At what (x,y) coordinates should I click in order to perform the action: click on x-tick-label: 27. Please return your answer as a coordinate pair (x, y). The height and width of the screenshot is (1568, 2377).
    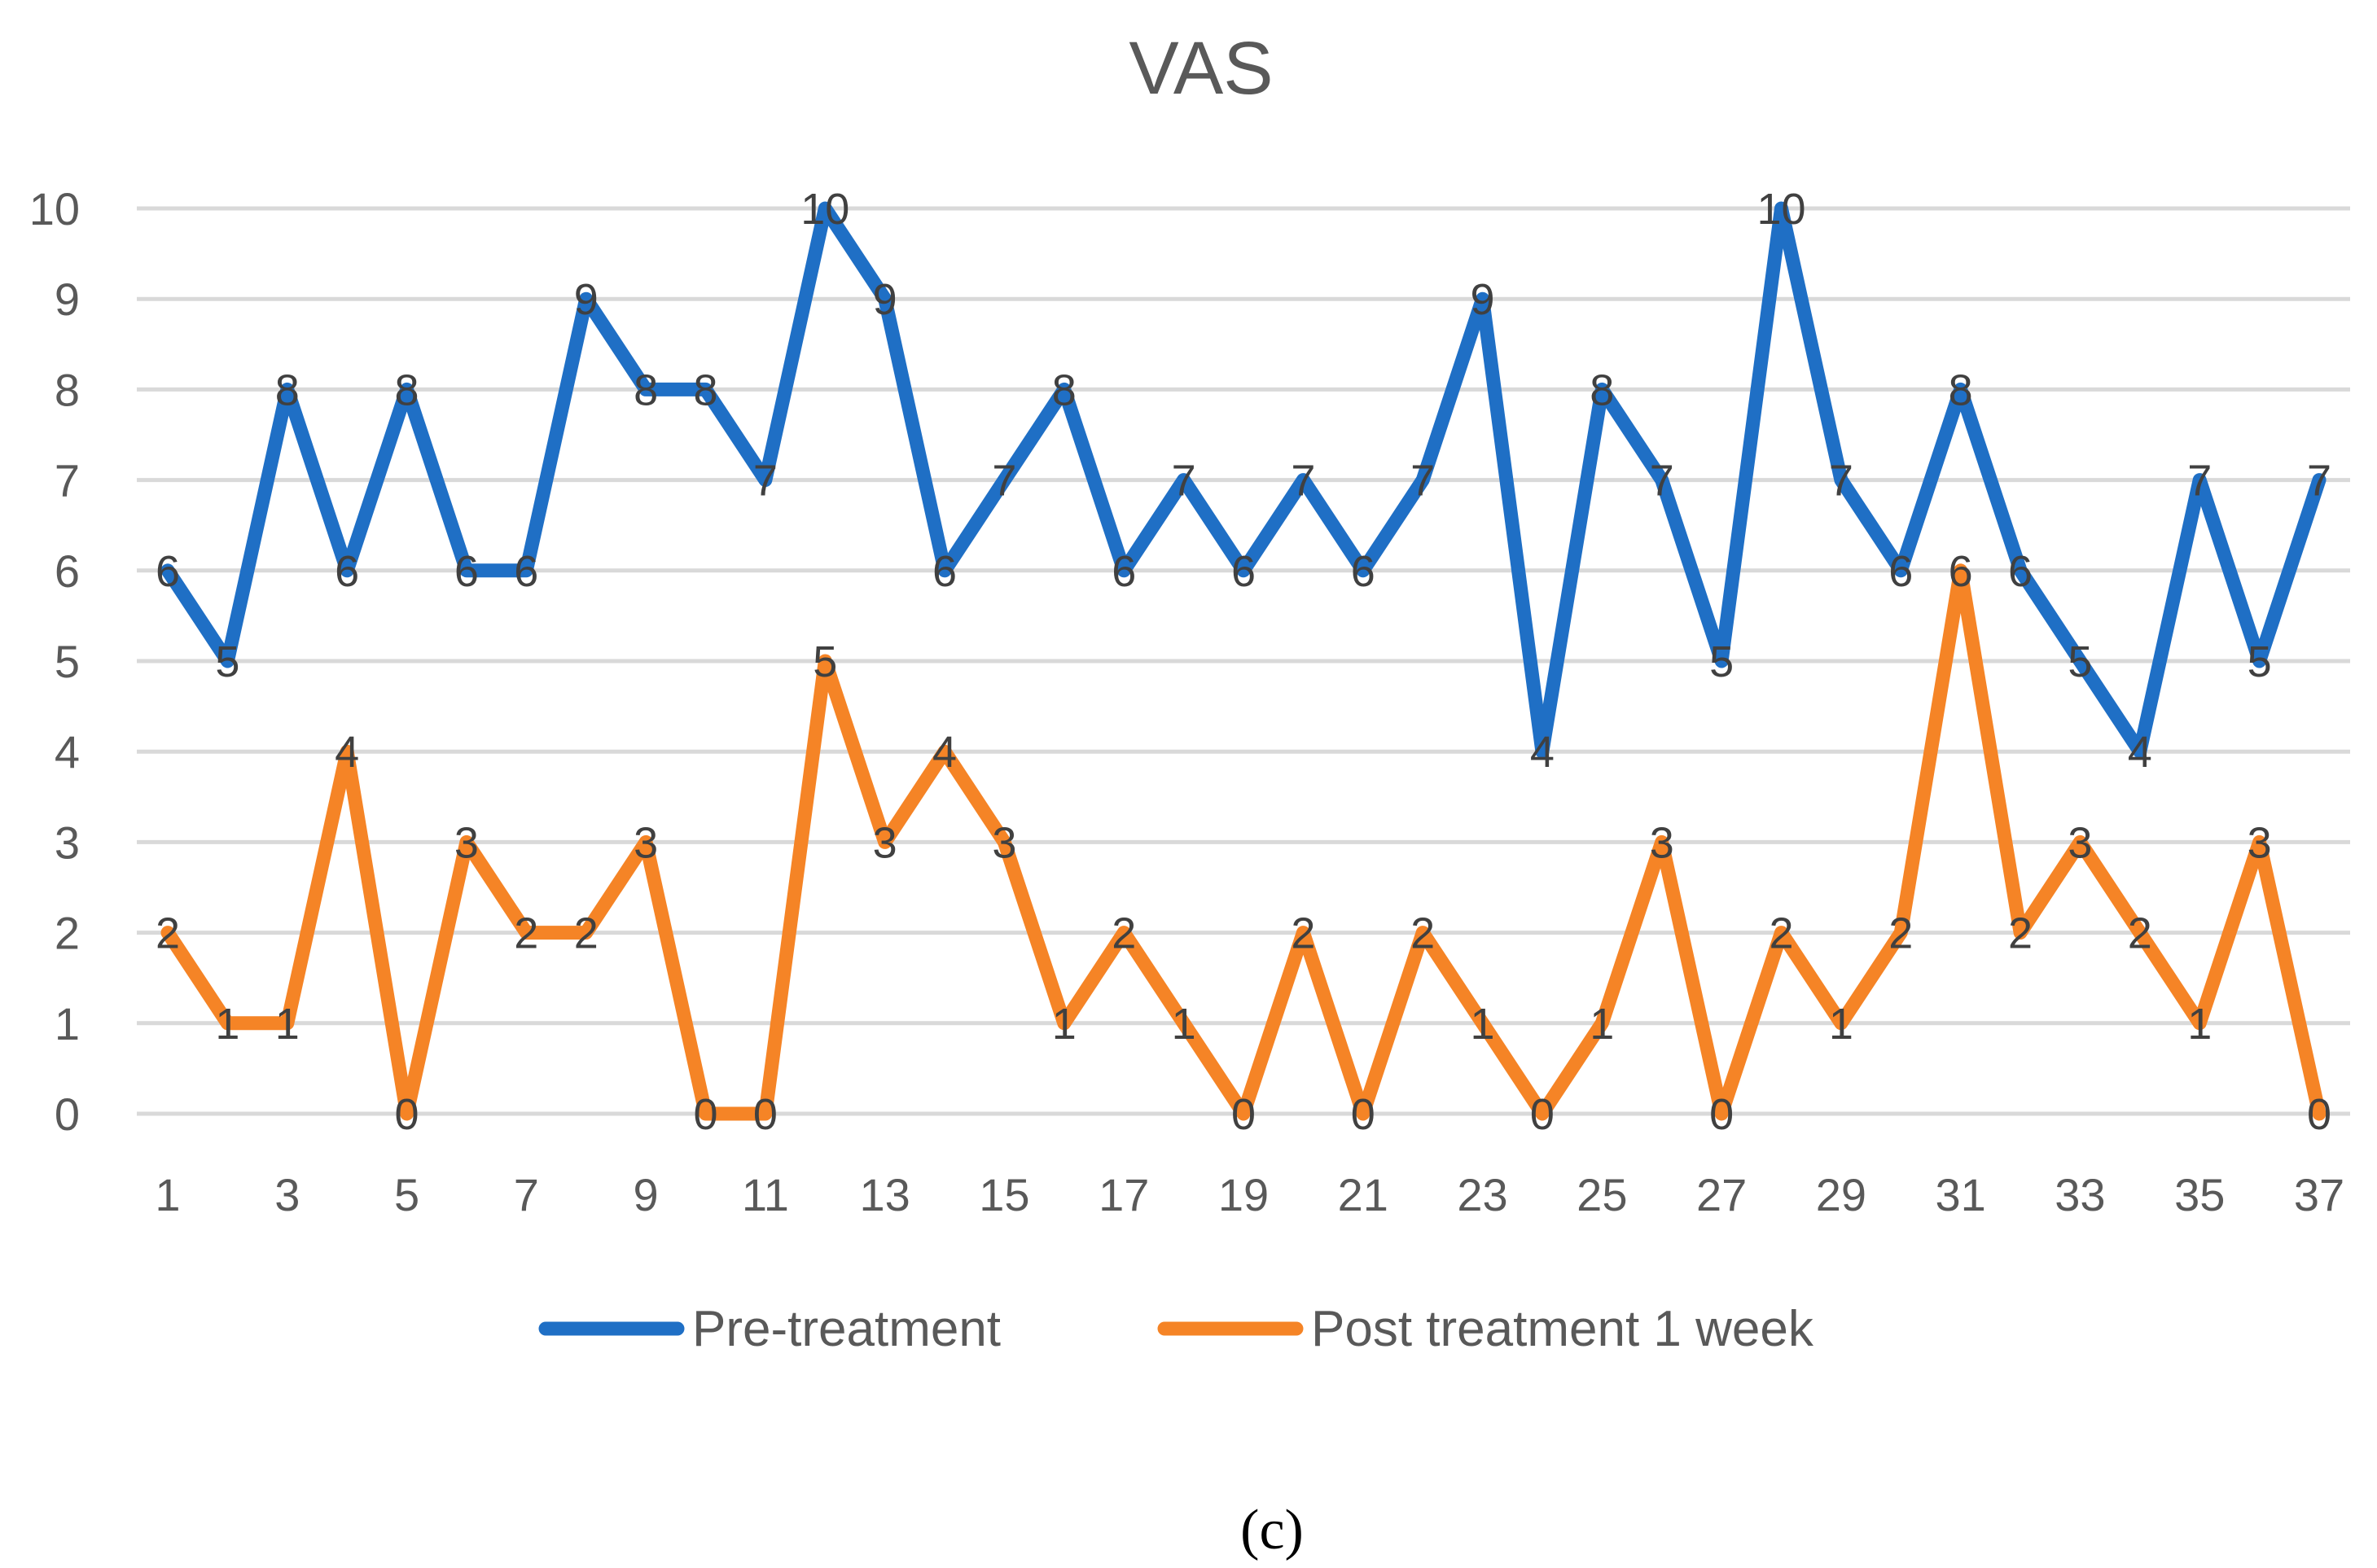
    Looking at the image, I should click on (1721, 1195).